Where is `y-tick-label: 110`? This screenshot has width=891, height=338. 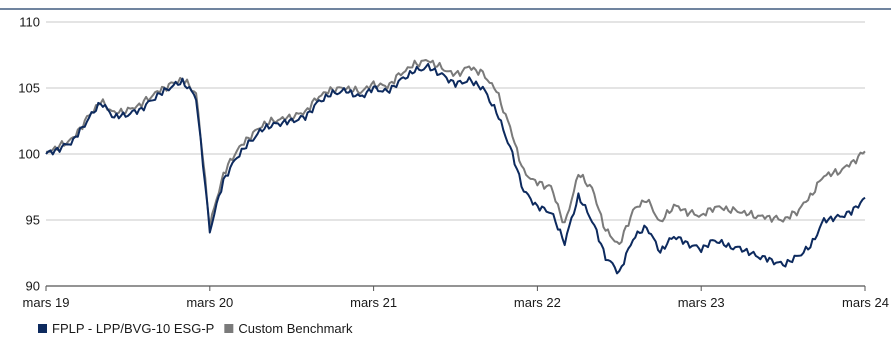 y-tick-label: 110 is located at coordinates (29, 22).